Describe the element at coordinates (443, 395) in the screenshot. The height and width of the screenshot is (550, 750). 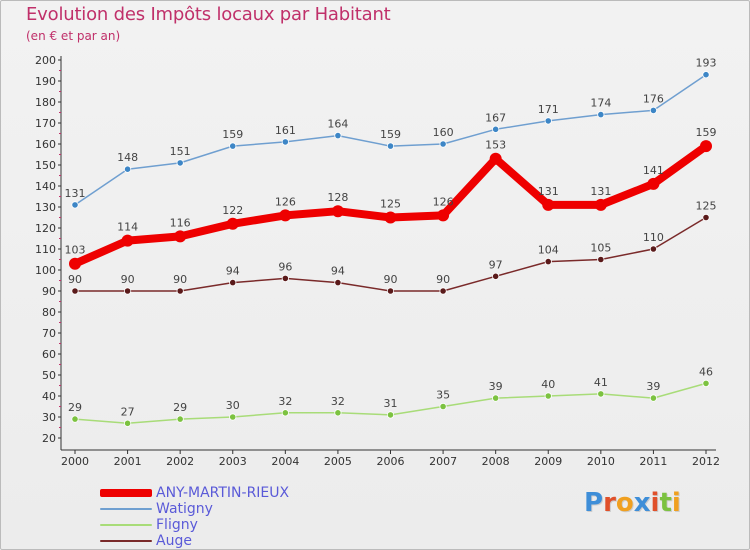
I see `data-label: 35` at that location.